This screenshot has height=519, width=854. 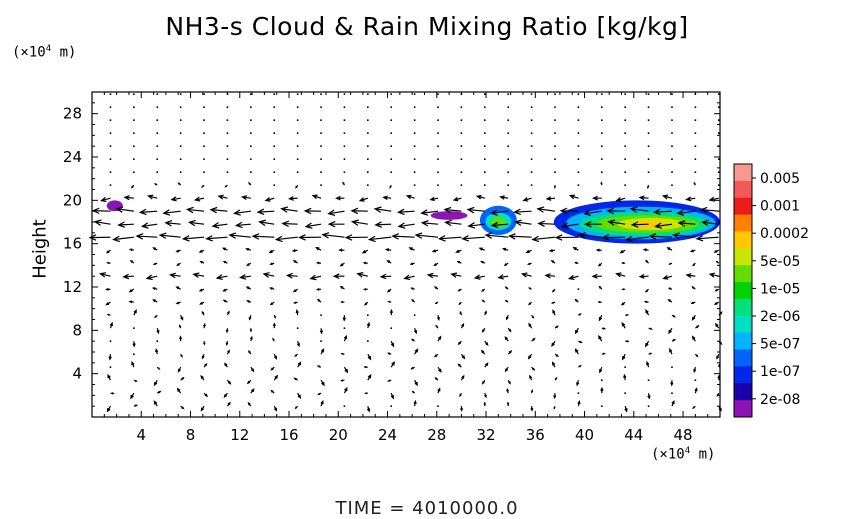 I want to click on x-tick-label: 36, so click(x=535, y=435).